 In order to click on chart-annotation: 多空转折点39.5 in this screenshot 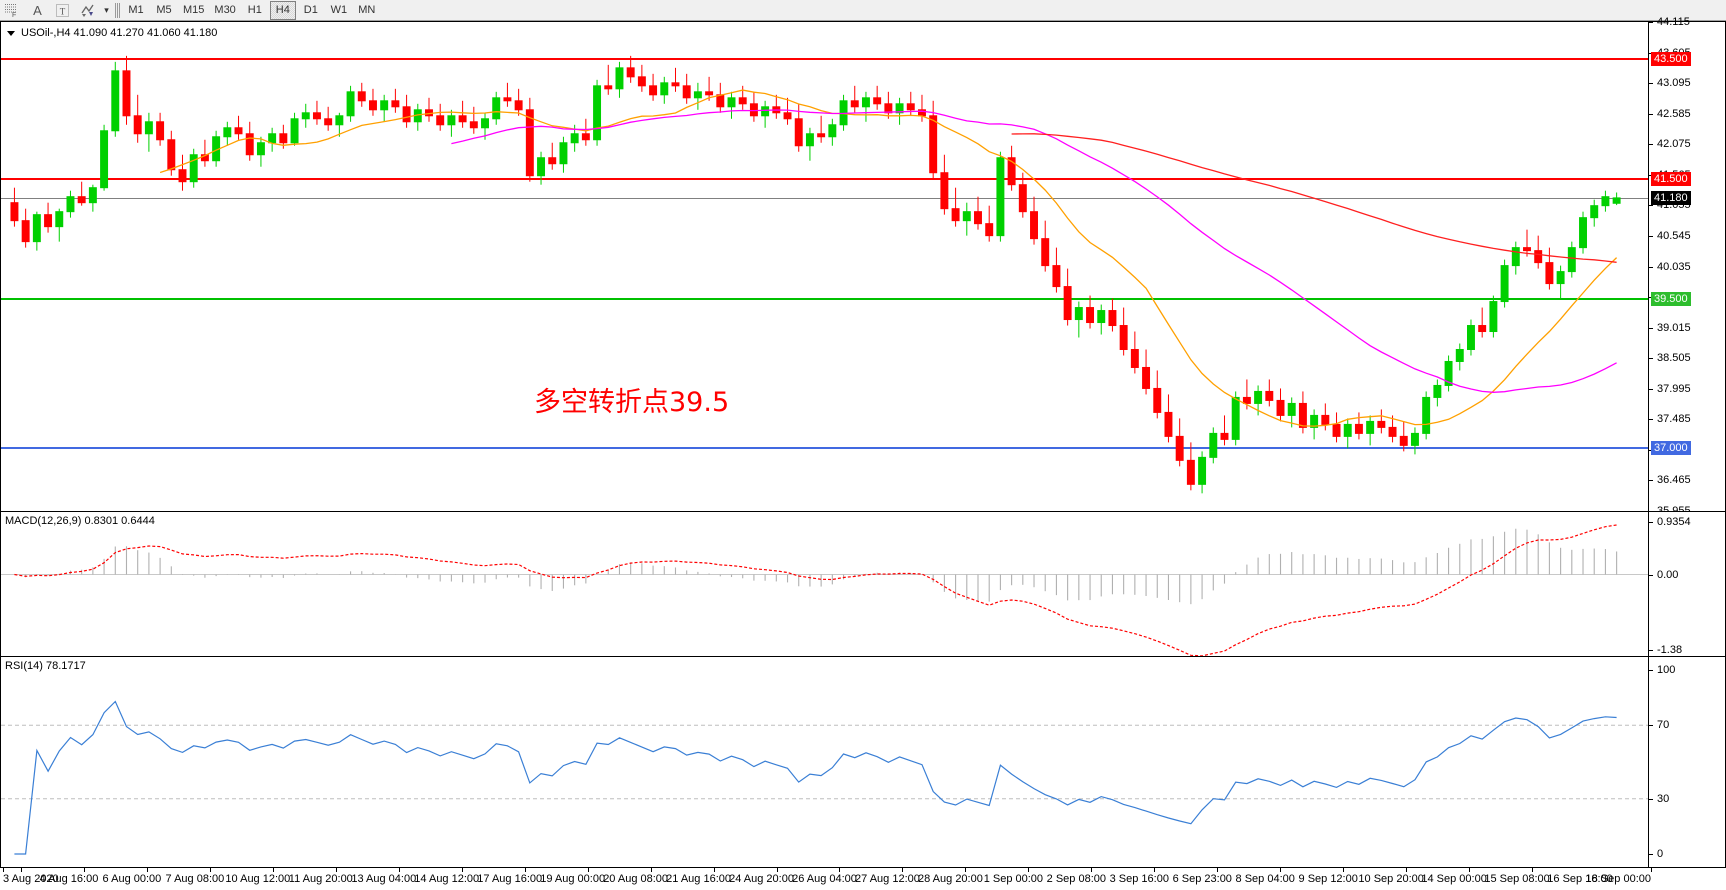, I will do `click(632, 402)`.